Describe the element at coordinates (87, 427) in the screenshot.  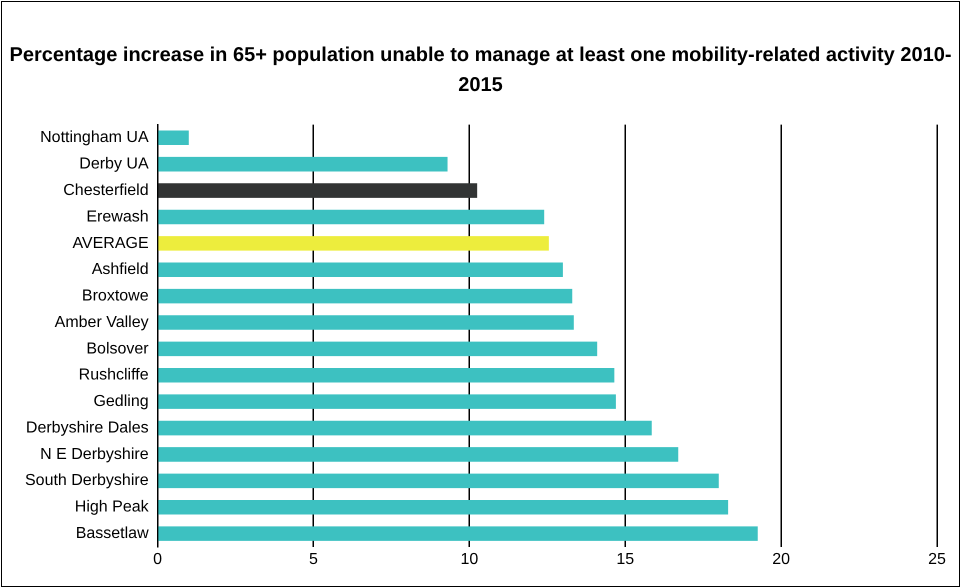
I see `y-tick-label: Derbyshire Dales` at that location.